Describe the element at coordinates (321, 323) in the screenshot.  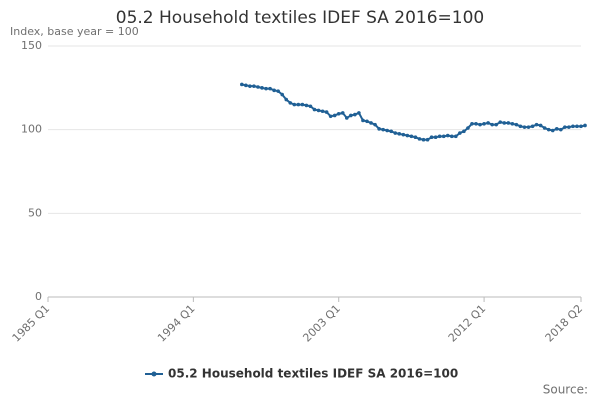
I see `x-tick-label: 2003 Q1` at that location.